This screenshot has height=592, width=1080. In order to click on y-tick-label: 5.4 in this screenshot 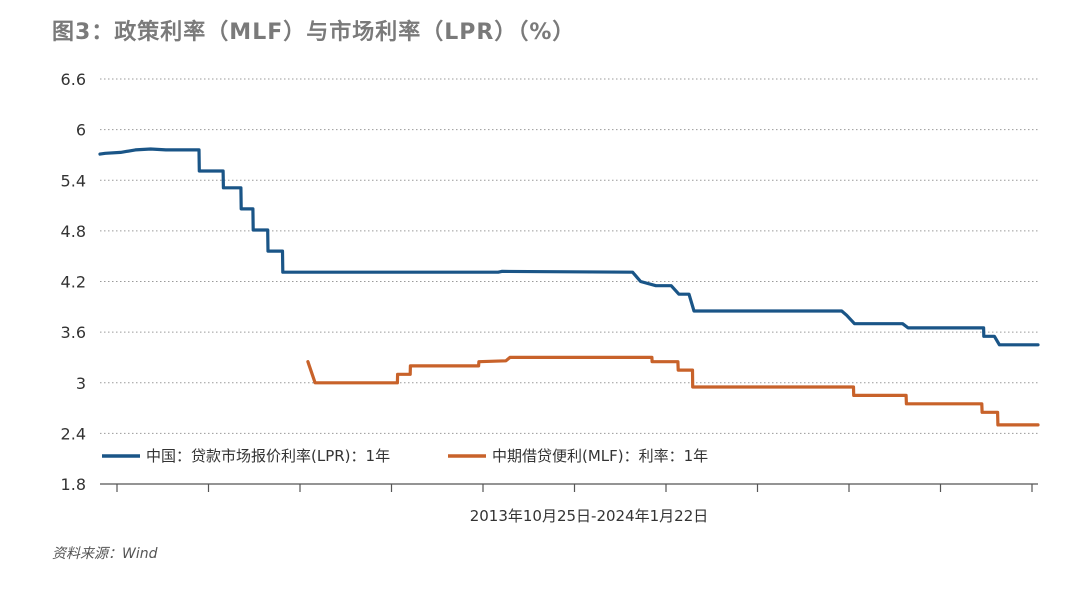, I will do `click(73, 180)`.